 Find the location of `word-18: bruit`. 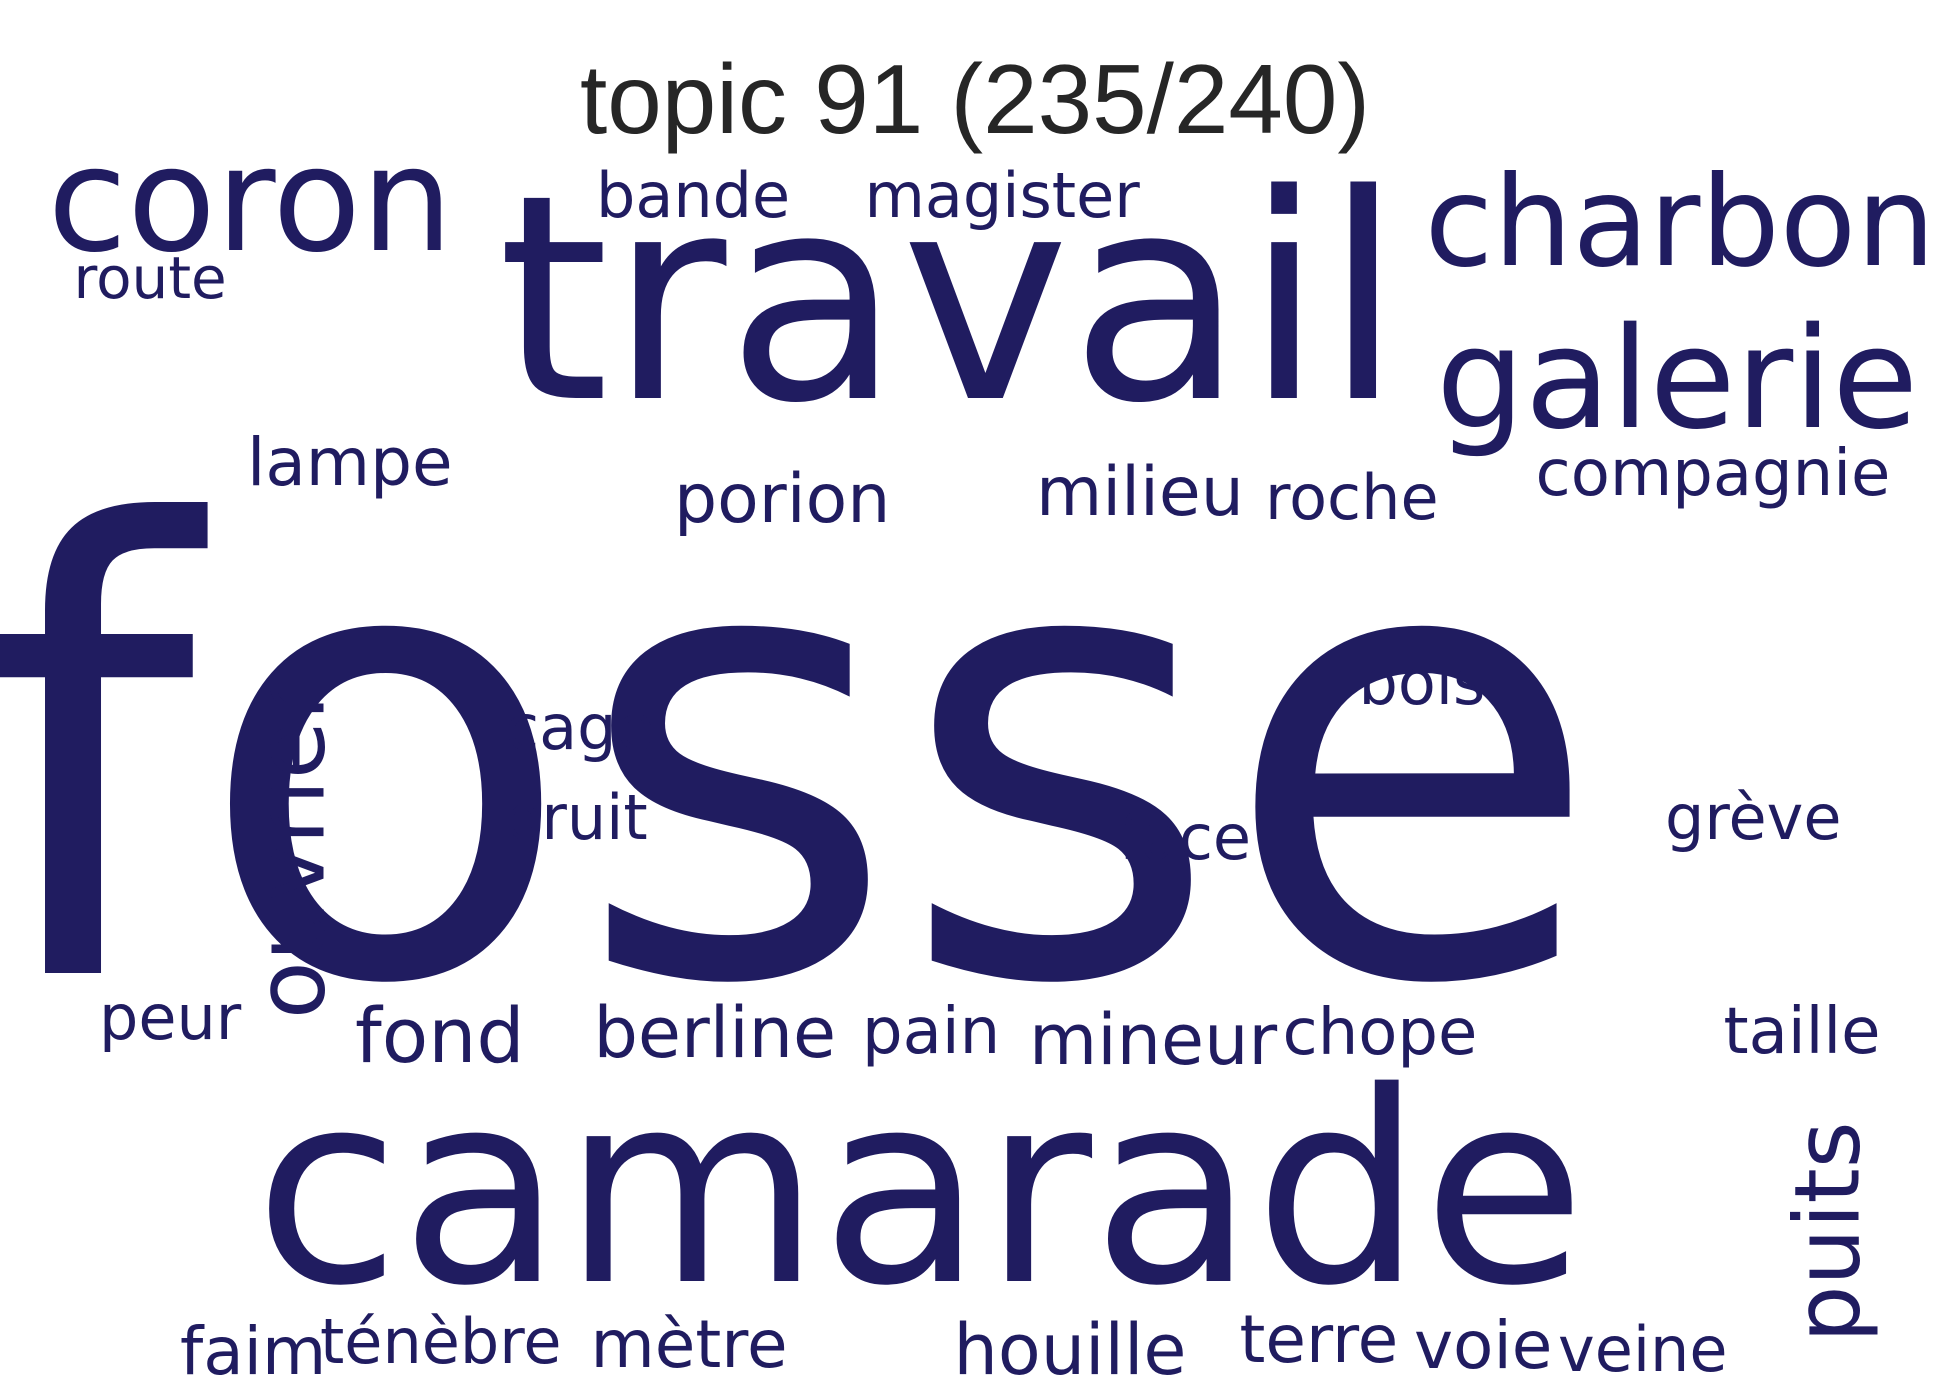

word-18: bruit is located at coordinates (575, 817).